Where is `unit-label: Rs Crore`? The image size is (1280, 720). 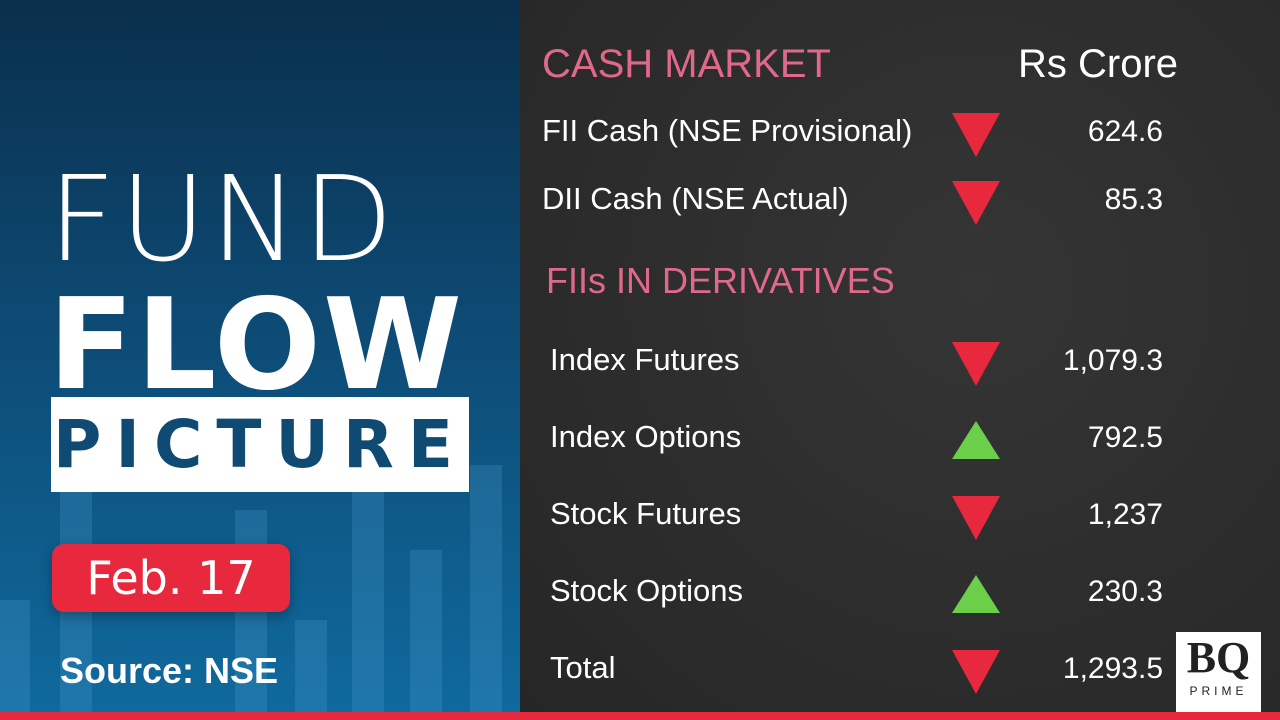 unit-label: Rs Crore is located at coordinates (1098, 64).